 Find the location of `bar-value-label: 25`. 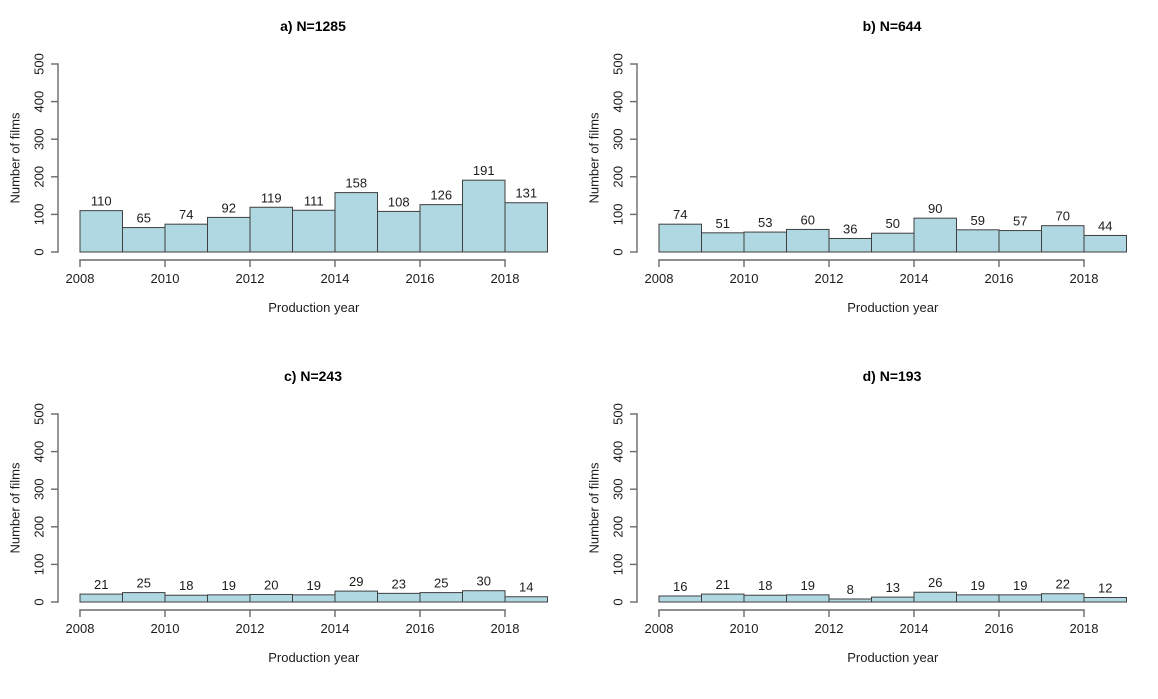

bar-value-label: 25 is located at coordinates (441, 583).